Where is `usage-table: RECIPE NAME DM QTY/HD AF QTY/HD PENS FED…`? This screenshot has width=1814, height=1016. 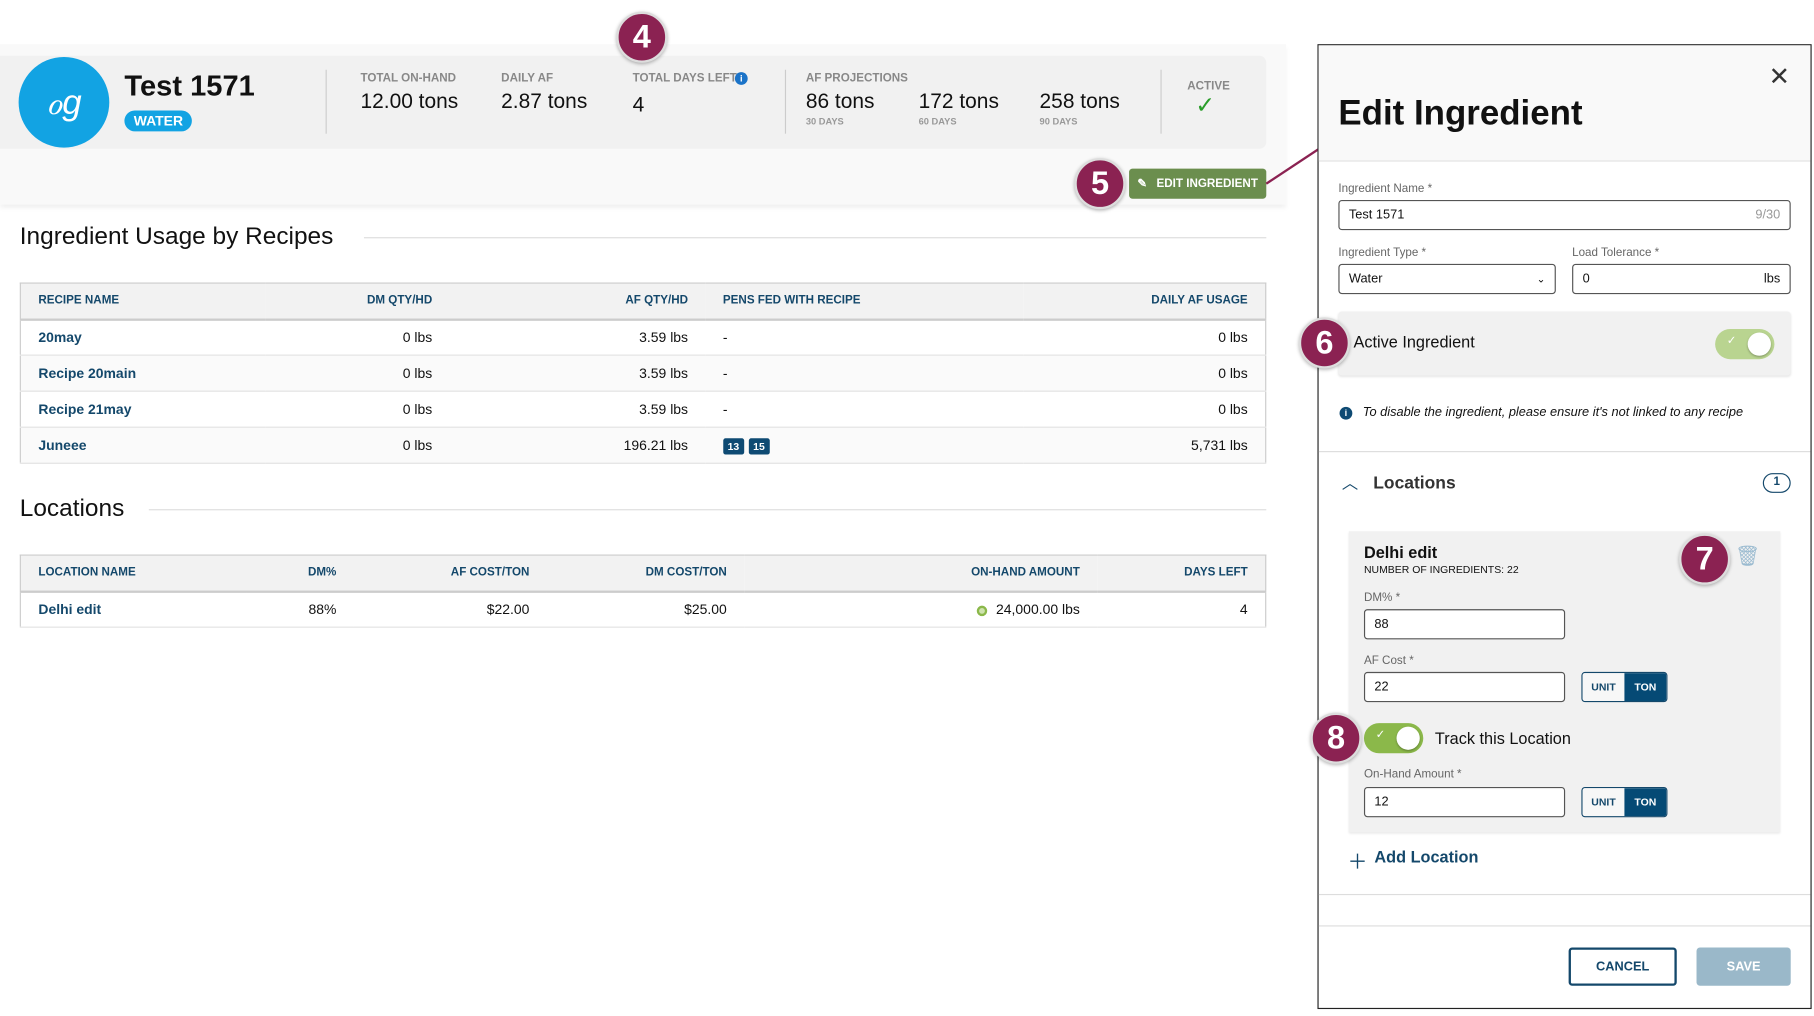
usage-table: RECIPE NAME DM QTY/HD AF QTY/HD PENS FED… is located at coordinates (643, 373).